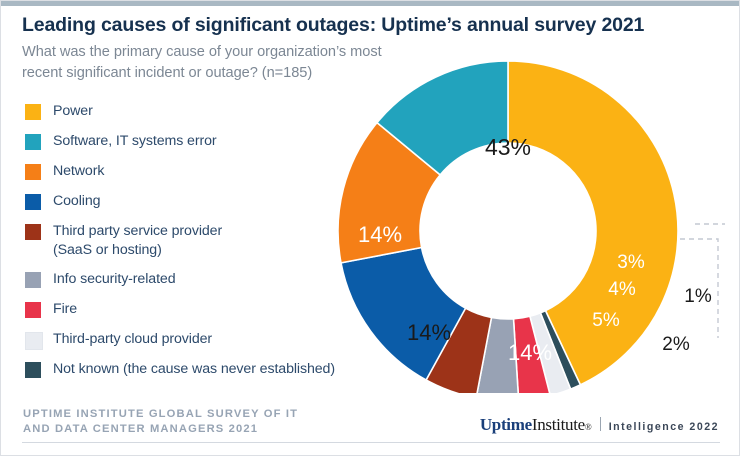  What do you see at coordinates (77, 201) in the screenshot?
I see `legend-label: Cooling` at bounding box center [77, 201].